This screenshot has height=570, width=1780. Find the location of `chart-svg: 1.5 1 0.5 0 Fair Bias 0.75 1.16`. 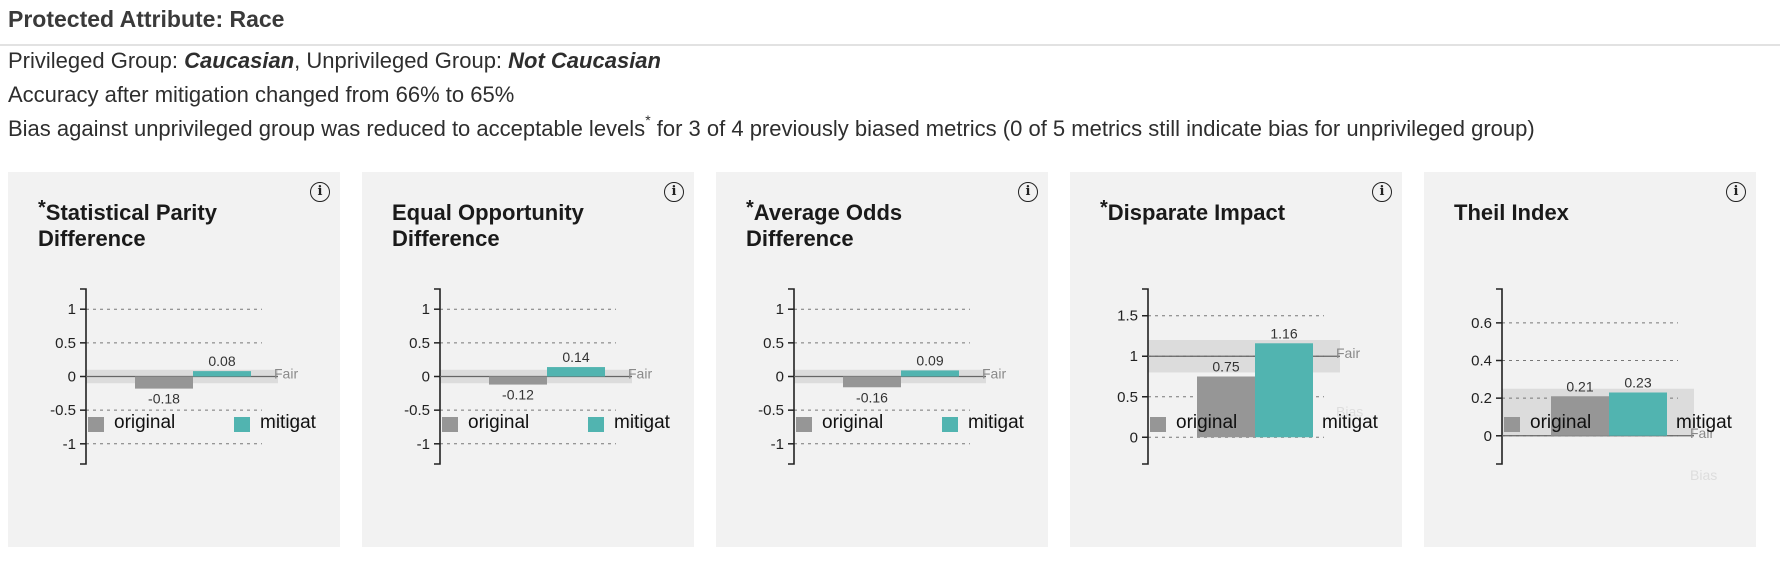

chart-svg: 1.5 1 0.5 0 Fair Bias 0.75 1.16 is located at coordinates (1240, 376).